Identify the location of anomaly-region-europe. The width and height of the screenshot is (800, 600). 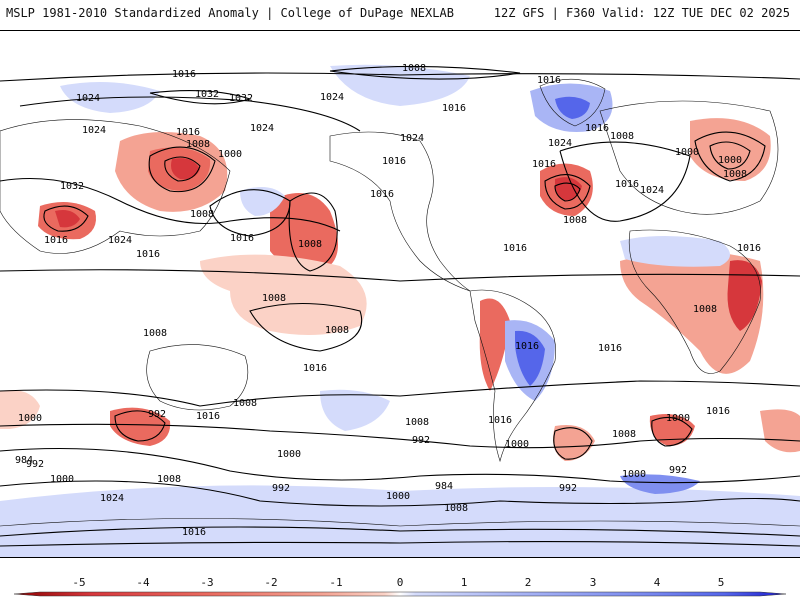
(730, 149).